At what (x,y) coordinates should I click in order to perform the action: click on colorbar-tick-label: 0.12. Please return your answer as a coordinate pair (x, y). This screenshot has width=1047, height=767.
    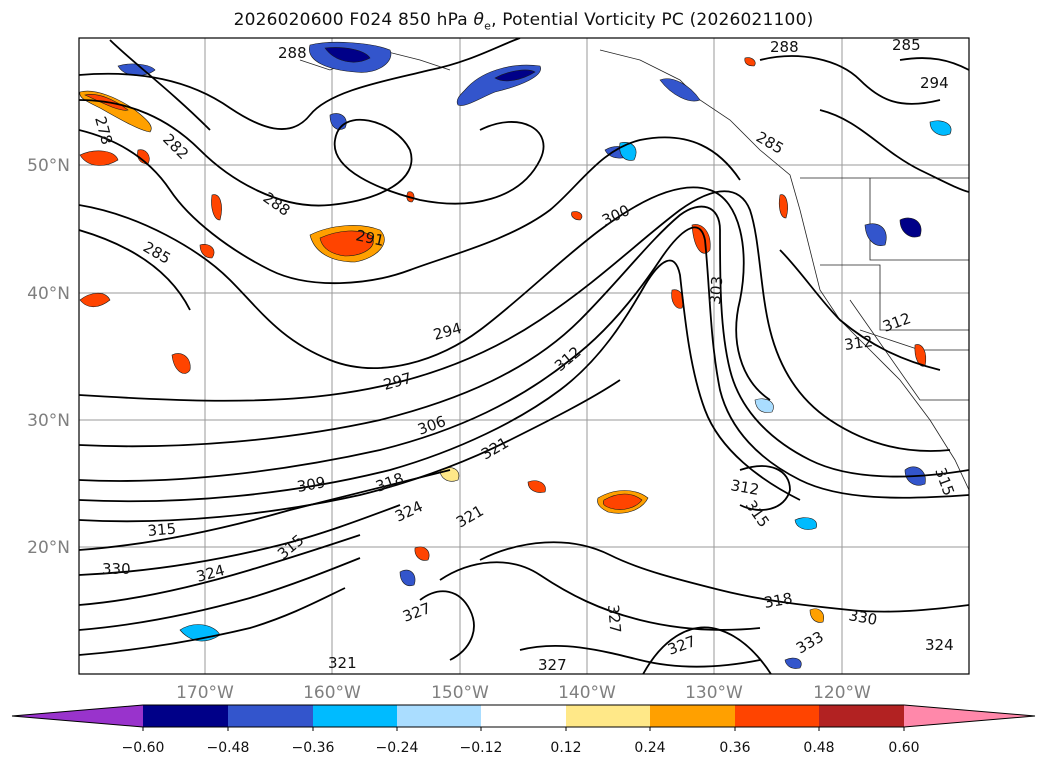
    Looking at the image, I should click on (565, 748).